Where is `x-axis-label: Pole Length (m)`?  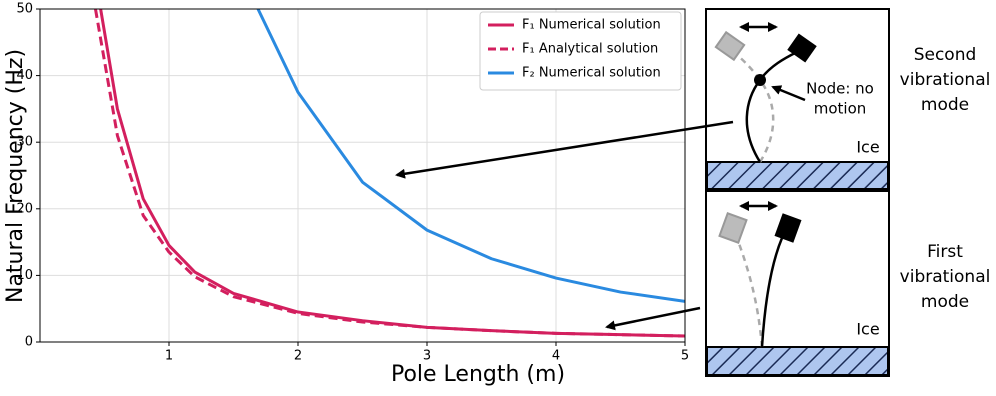
x-axis-label: Pole Length (m) is located at coordinates (478, 374).